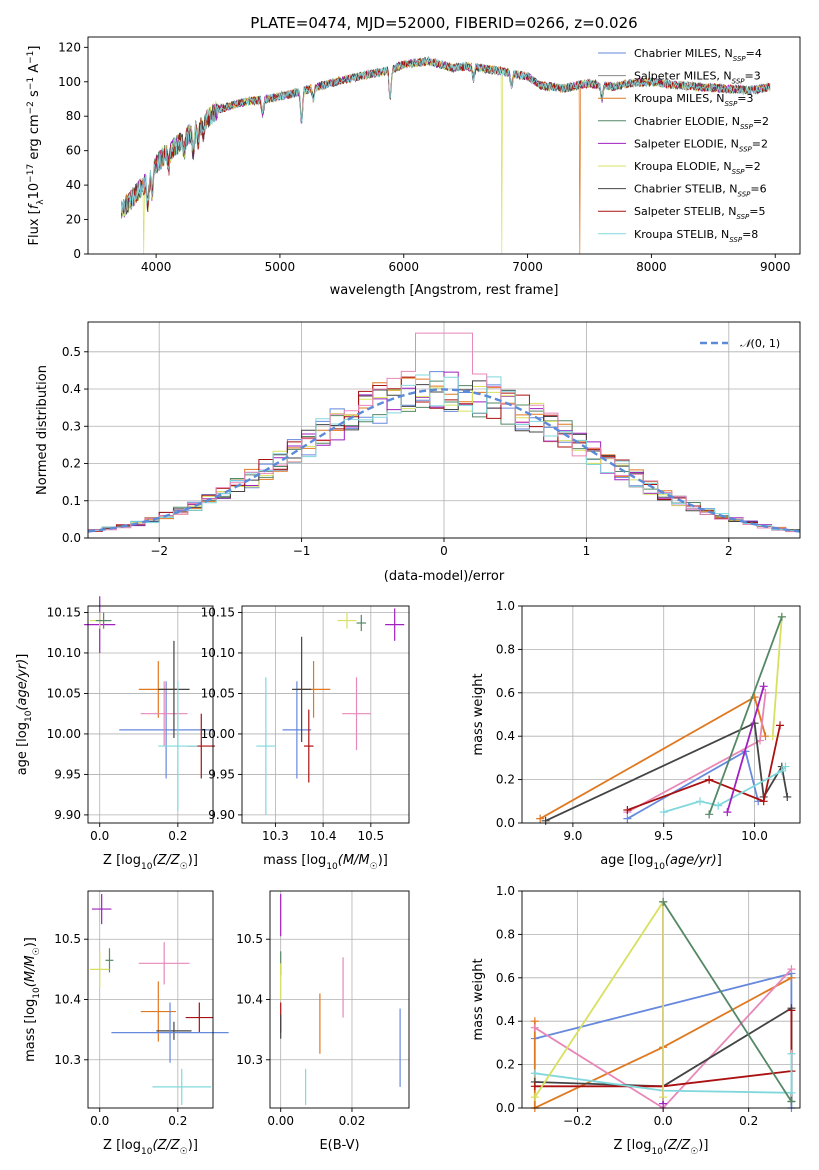 The width and height of the screenshot is (819, 1170). Describe the element at coordinates (73, 220) in the screenshot. I see `y-tick-label: 20` at that location.